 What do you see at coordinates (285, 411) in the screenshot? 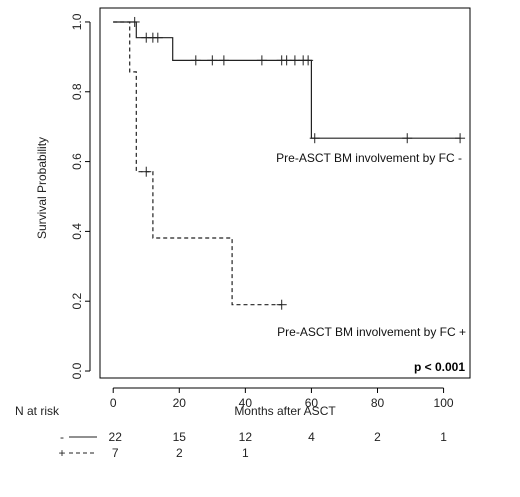
I see `x-axis-label: Months after ASCT` at bounding box center [285, 411].